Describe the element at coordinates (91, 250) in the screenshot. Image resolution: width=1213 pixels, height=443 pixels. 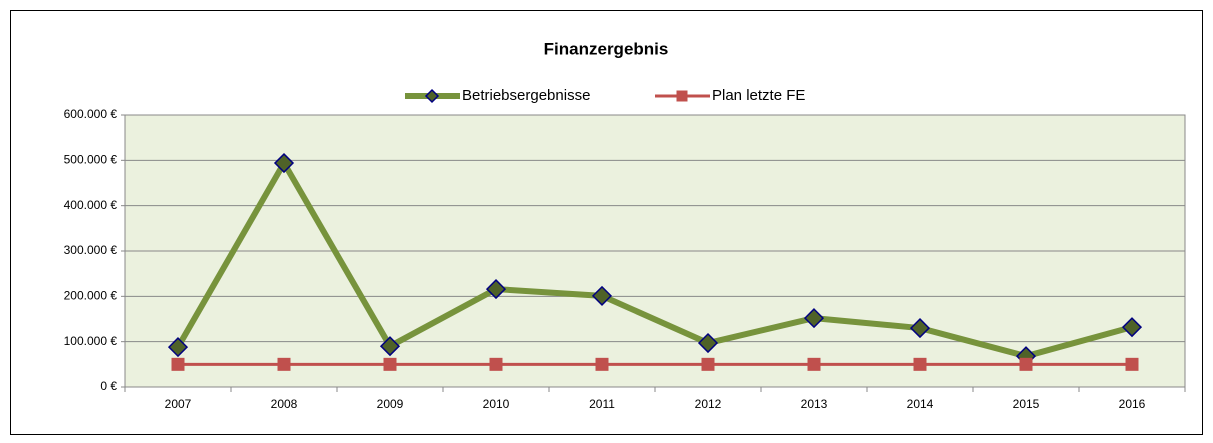
I see `y-tick-label: 300.000 €` at that location.